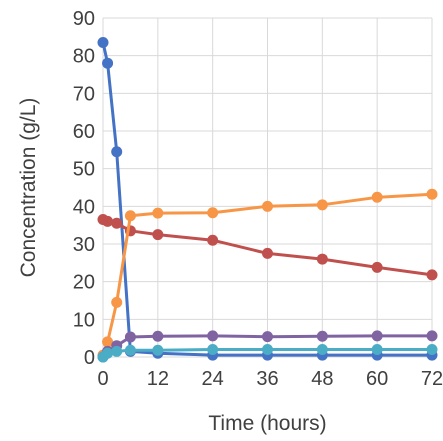 This screenshot has height=441, width=443. Describe the element at coordinates (84, 283) in the screenshot. I see `y-tick-label: 20` at that location.